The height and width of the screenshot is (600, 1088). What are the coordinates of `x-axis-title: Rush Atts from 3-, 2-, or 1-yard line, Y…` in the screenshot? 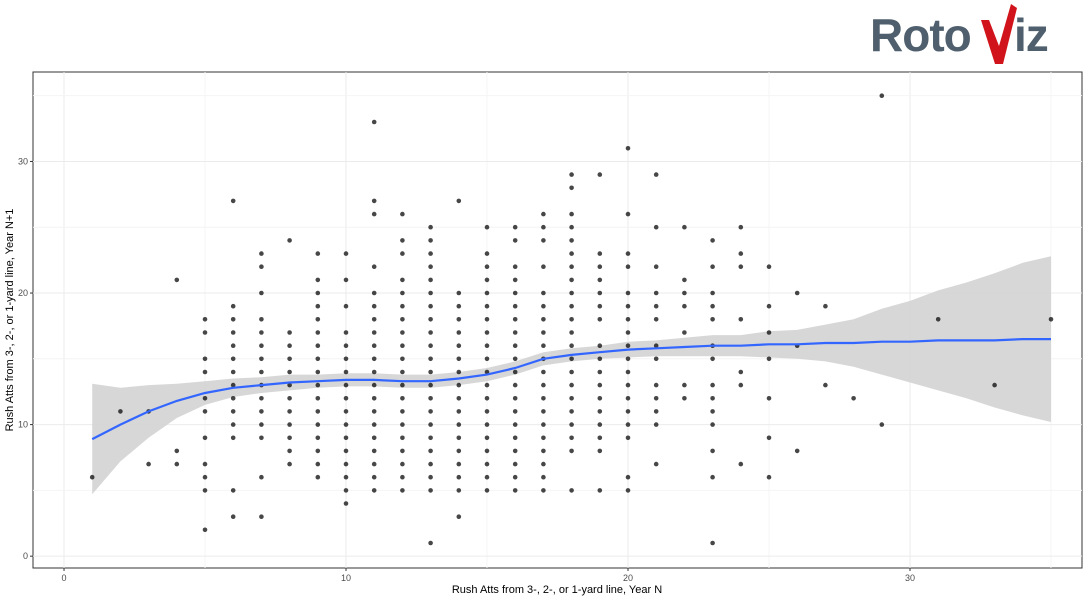 It's located at (557, 590).